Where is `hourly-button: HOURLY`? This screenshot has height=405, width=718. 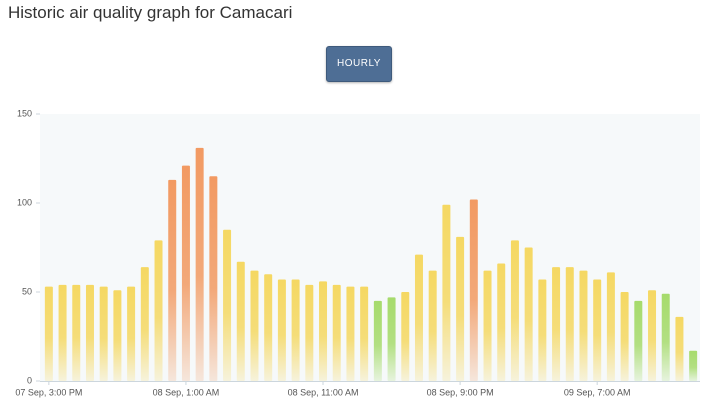 hourly-button: HOURLY is located at coordinates (359, 64).